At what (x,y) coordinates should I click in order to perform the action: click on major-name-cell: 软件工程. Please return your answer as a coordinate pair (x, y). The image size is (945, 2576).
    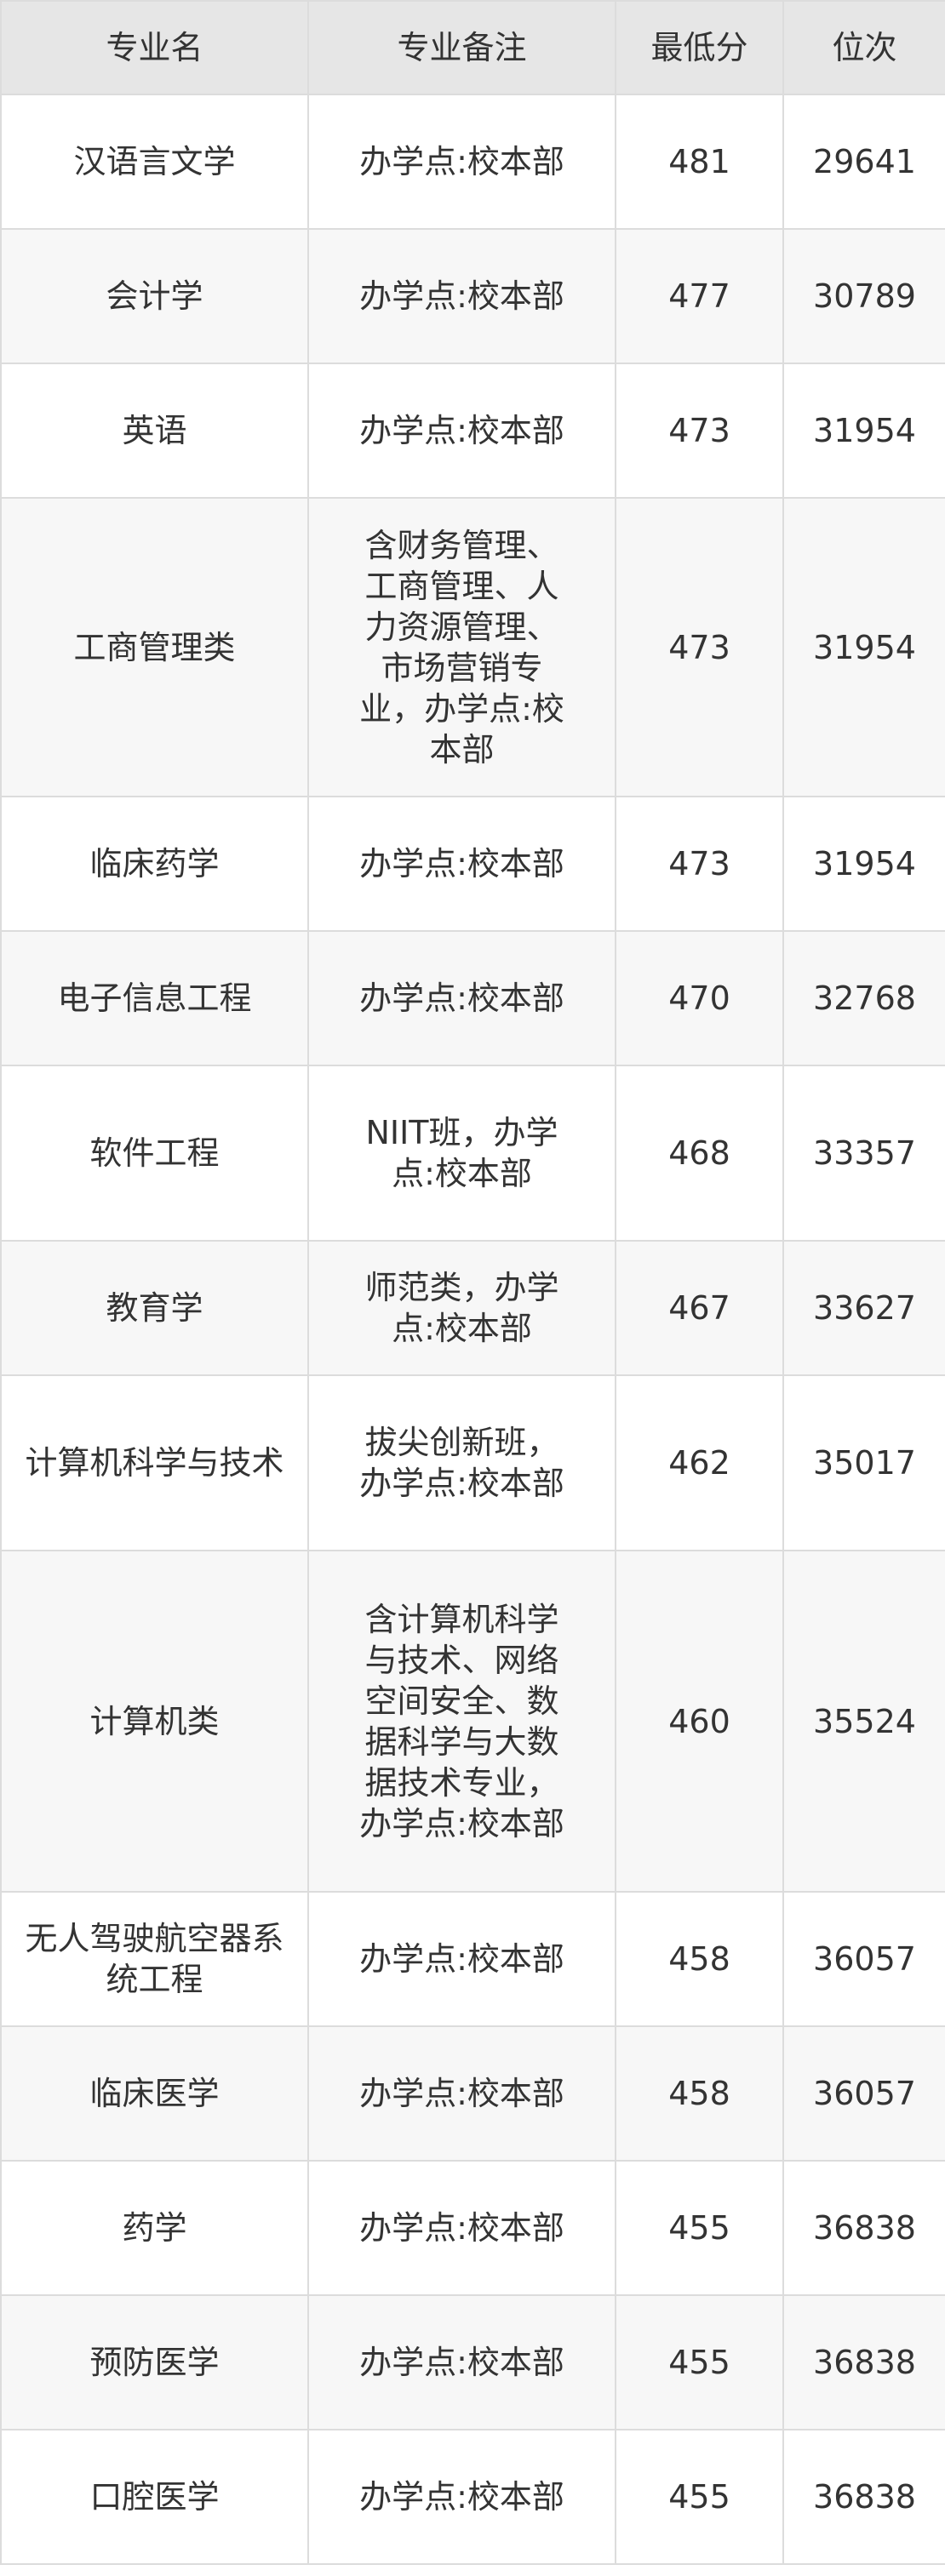
    Looking at the image, I should click on (154, 1153).